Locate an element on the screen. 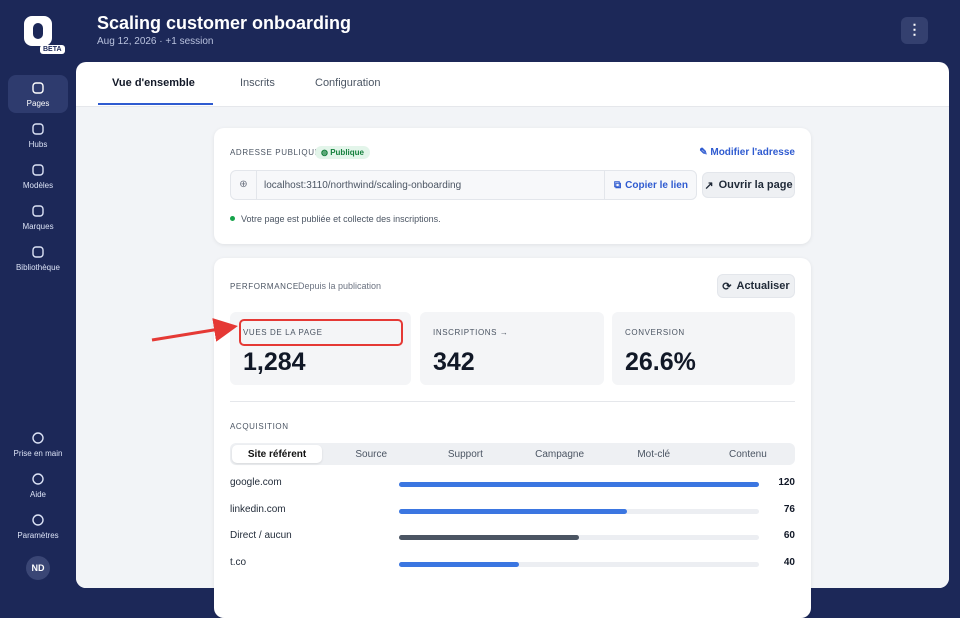 This screenshot has width=960, height=618. stat-card: INSCRIPTIONS → 342 is located at coordinates (512, 348).